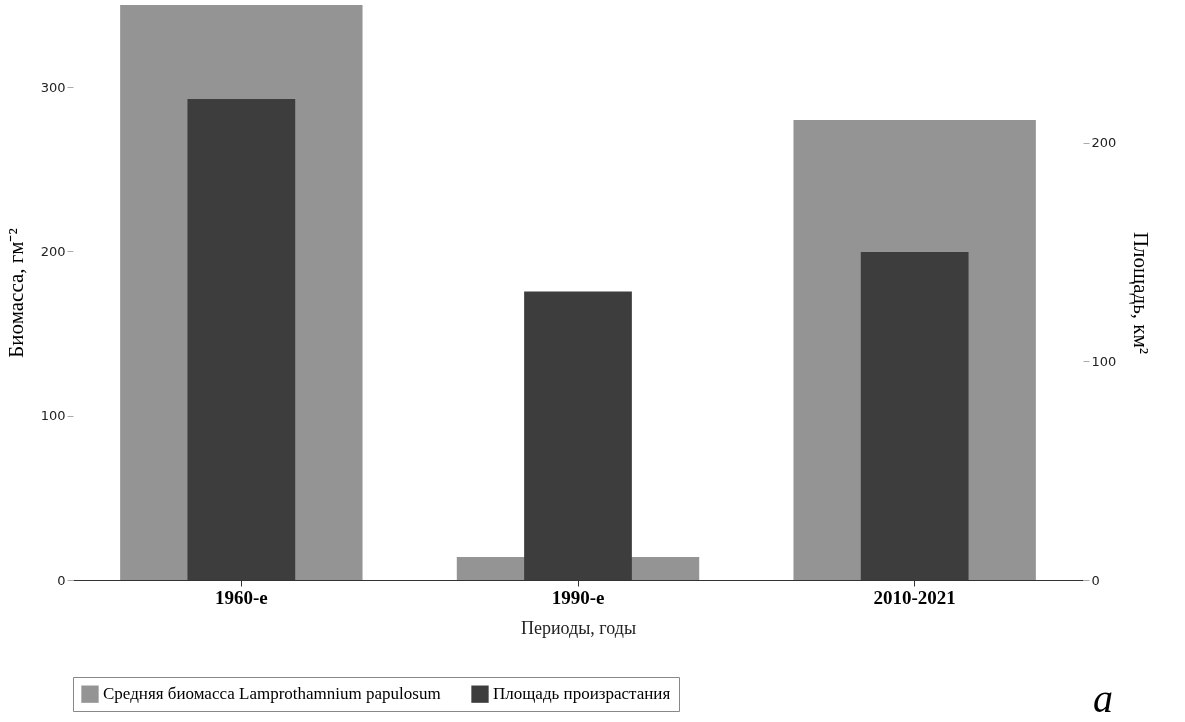  I want to click on x-tick-label: 2010-2021, so click(914, 597).